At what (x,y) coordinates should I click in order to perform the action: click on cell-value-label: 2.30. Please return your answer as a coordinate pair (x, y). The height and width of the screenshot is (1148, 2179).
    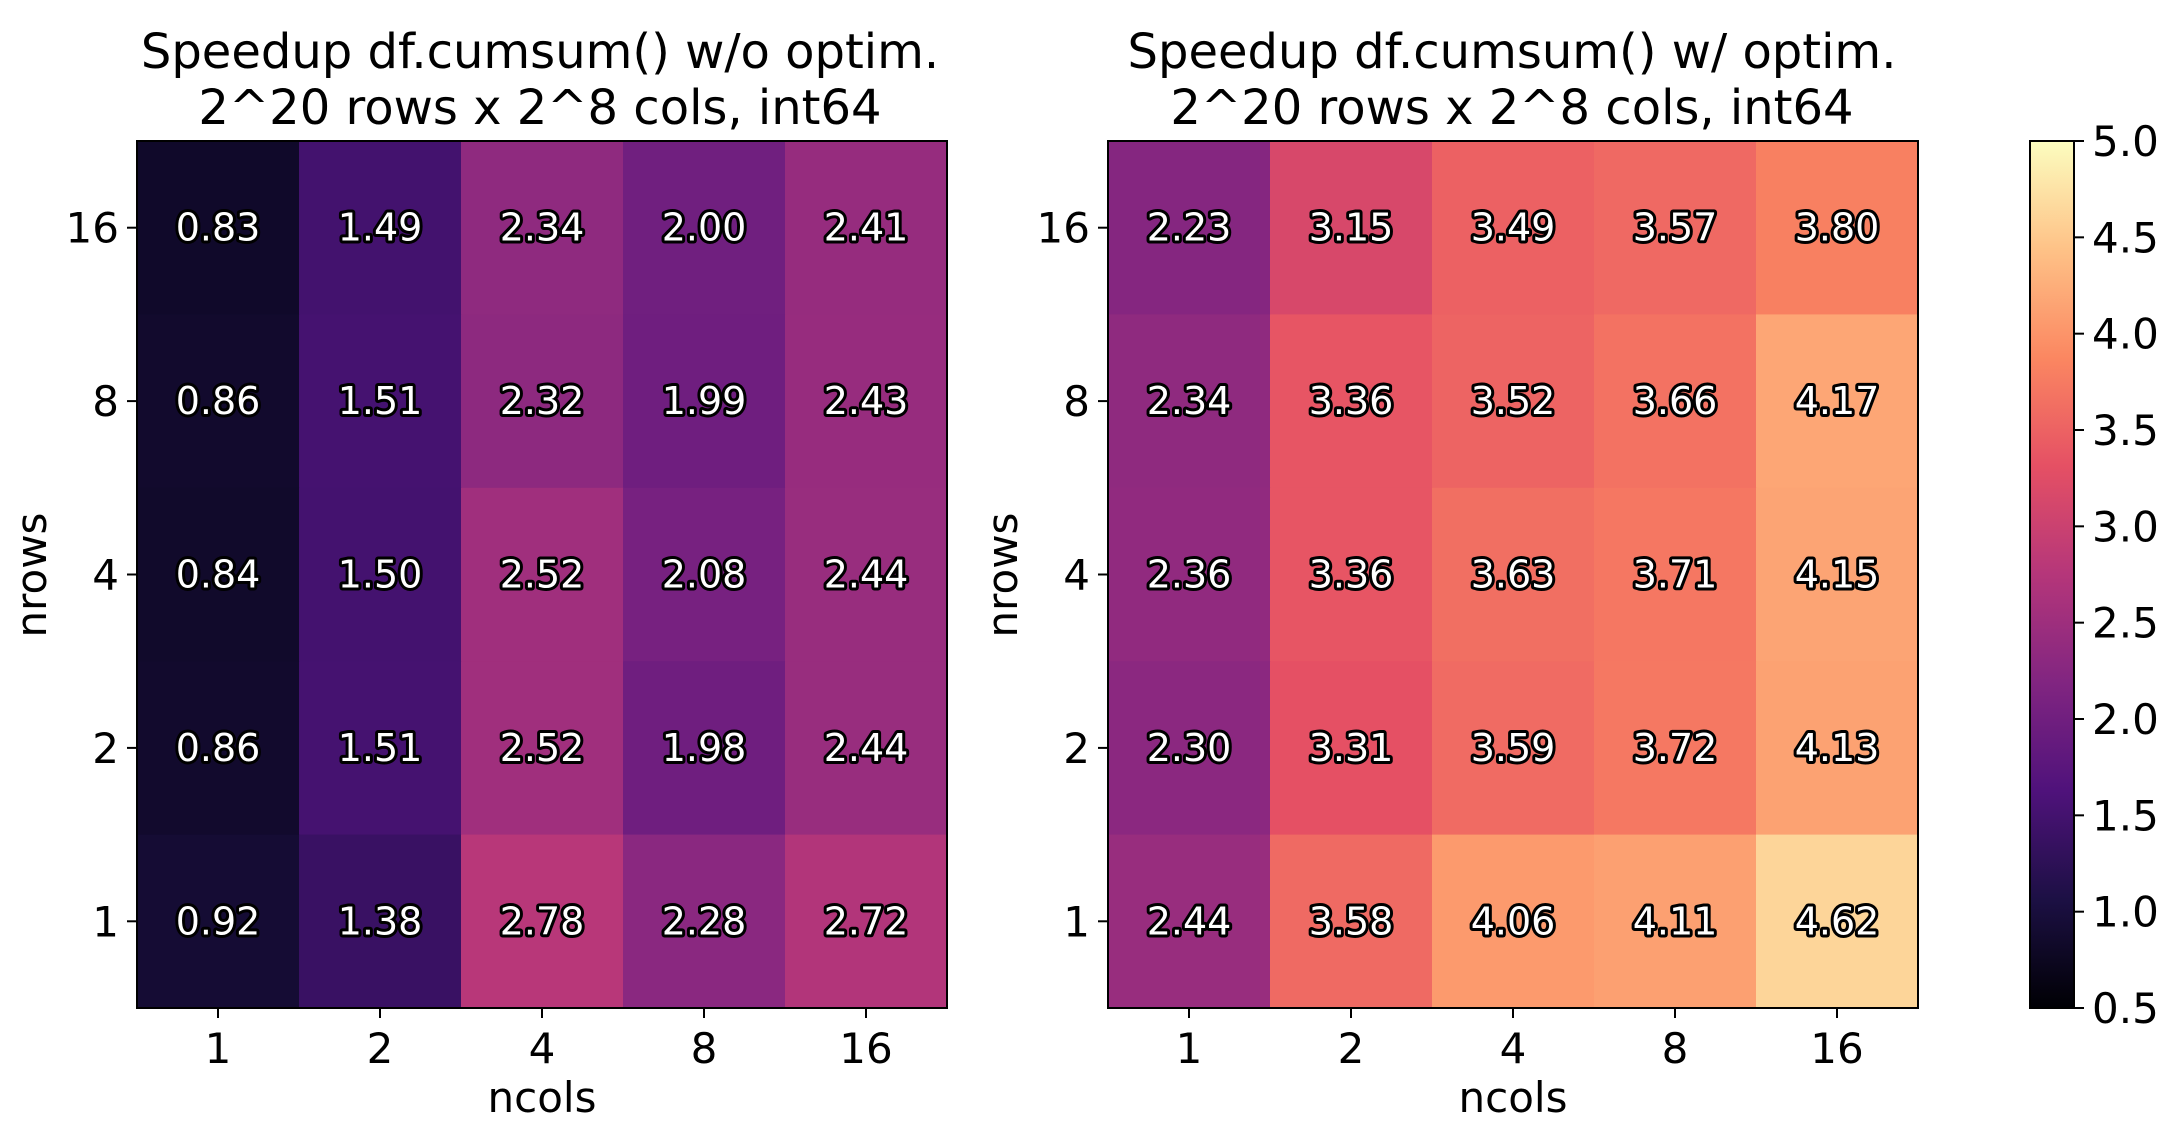
    Looking at the image, I should click on (1189, 748).